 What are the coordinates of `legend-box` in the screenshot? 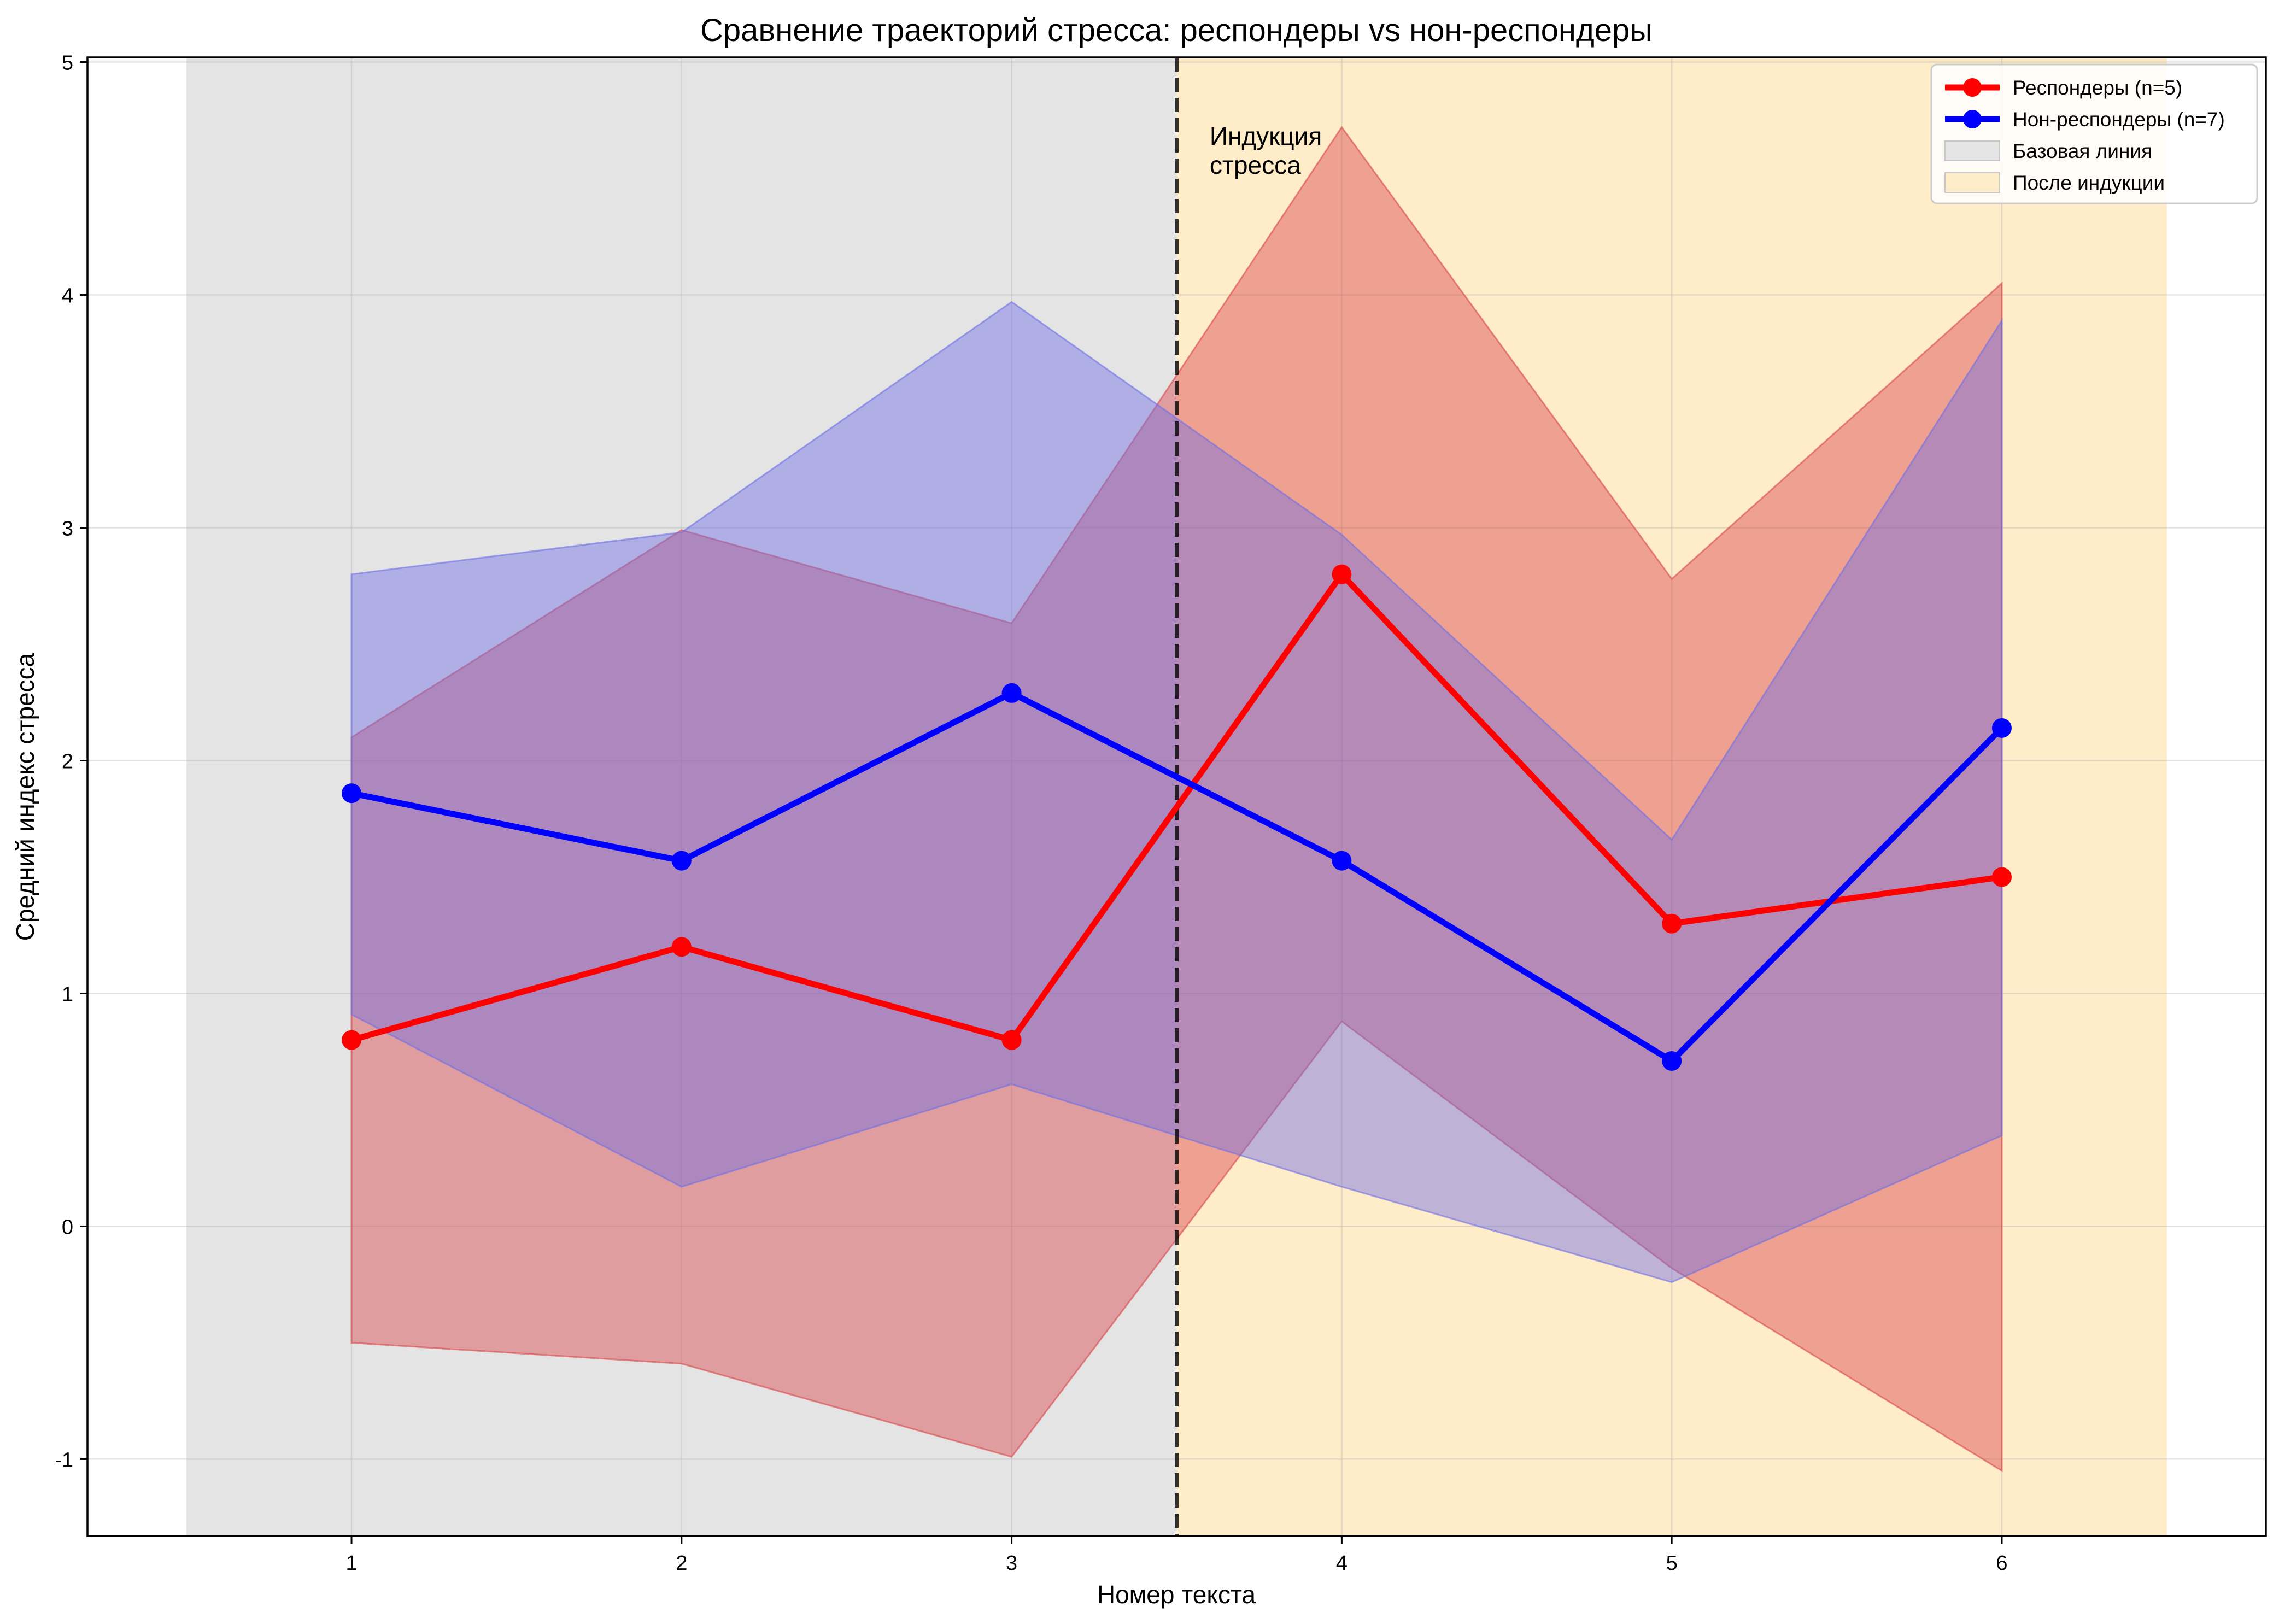 It's located at (2094, 133).